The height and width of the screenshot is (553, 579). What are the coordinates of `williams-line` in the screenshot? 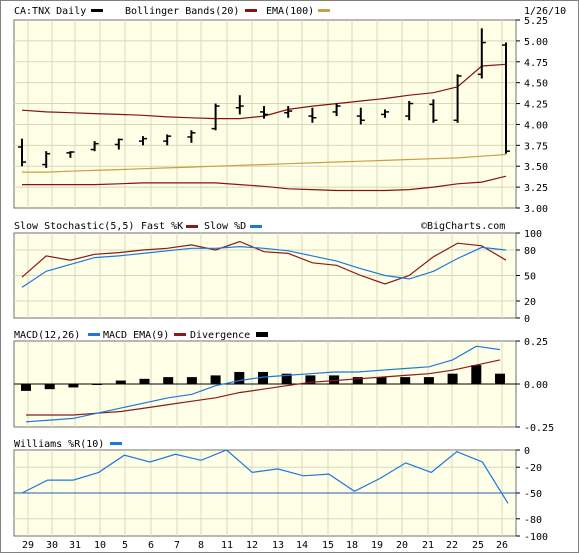 It's located at (265, 476).